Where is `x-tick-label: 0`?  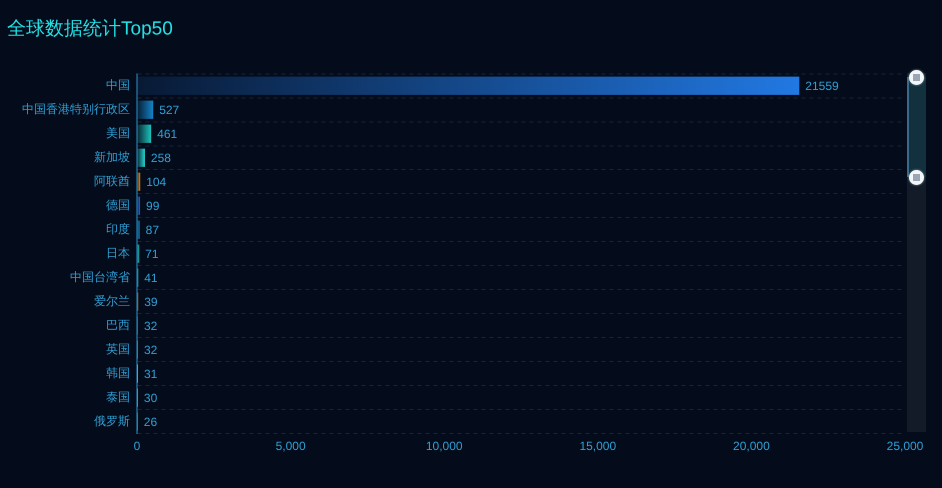
x-tick-label: 0 is located at coordinates (137, 446).